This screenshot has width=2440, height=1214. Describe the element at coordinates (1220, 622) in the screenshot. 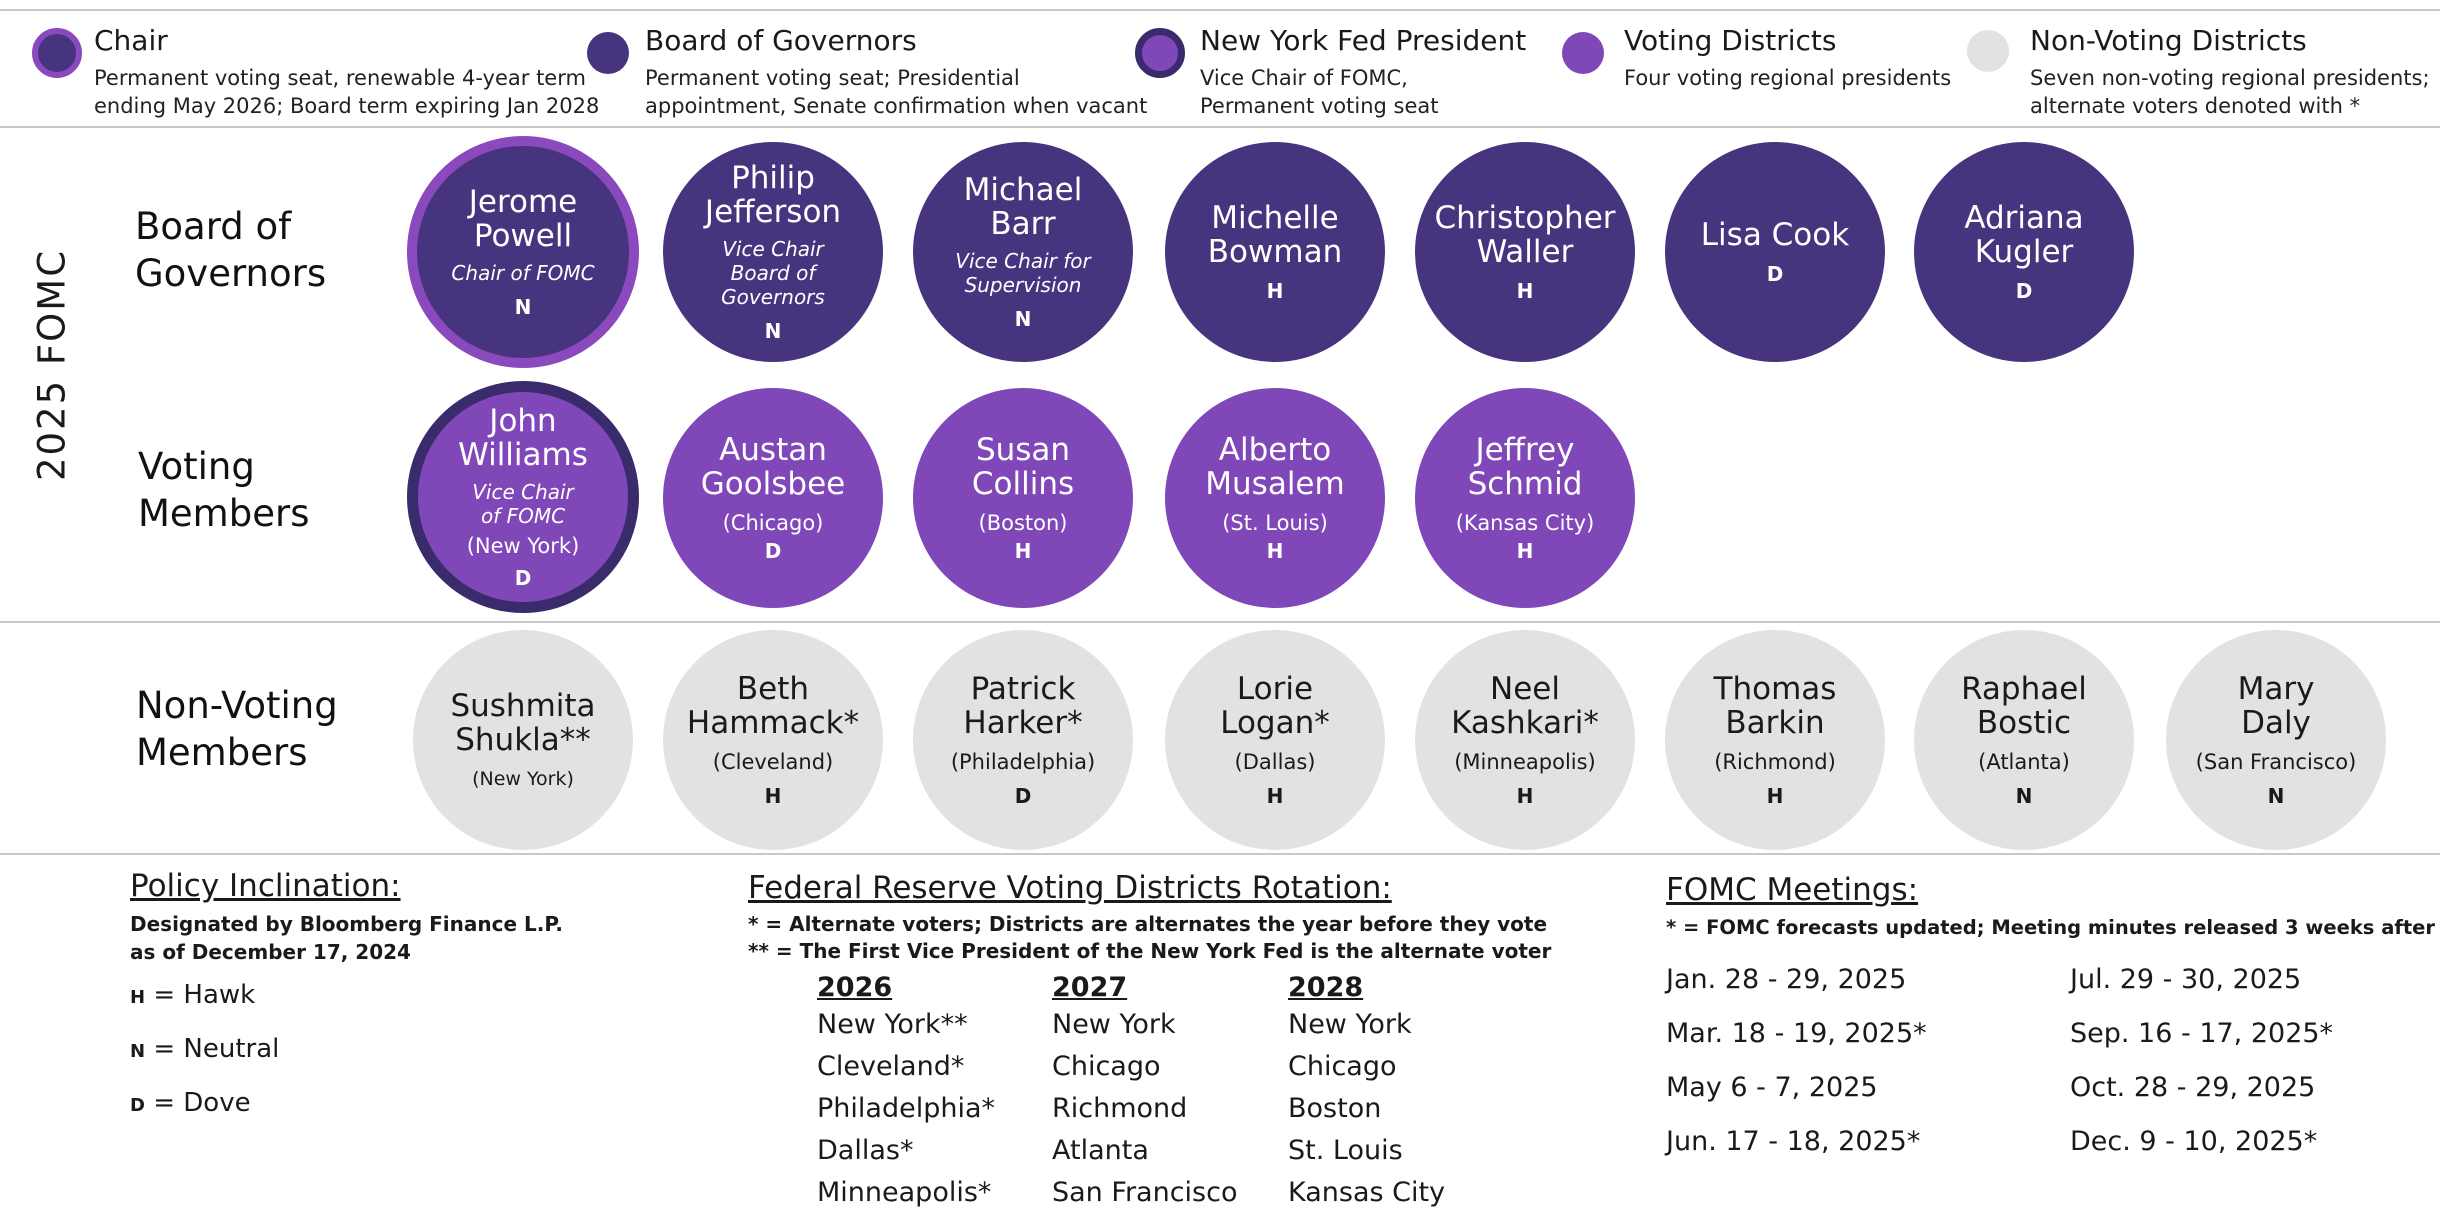

I see `voting-divider` at that location.